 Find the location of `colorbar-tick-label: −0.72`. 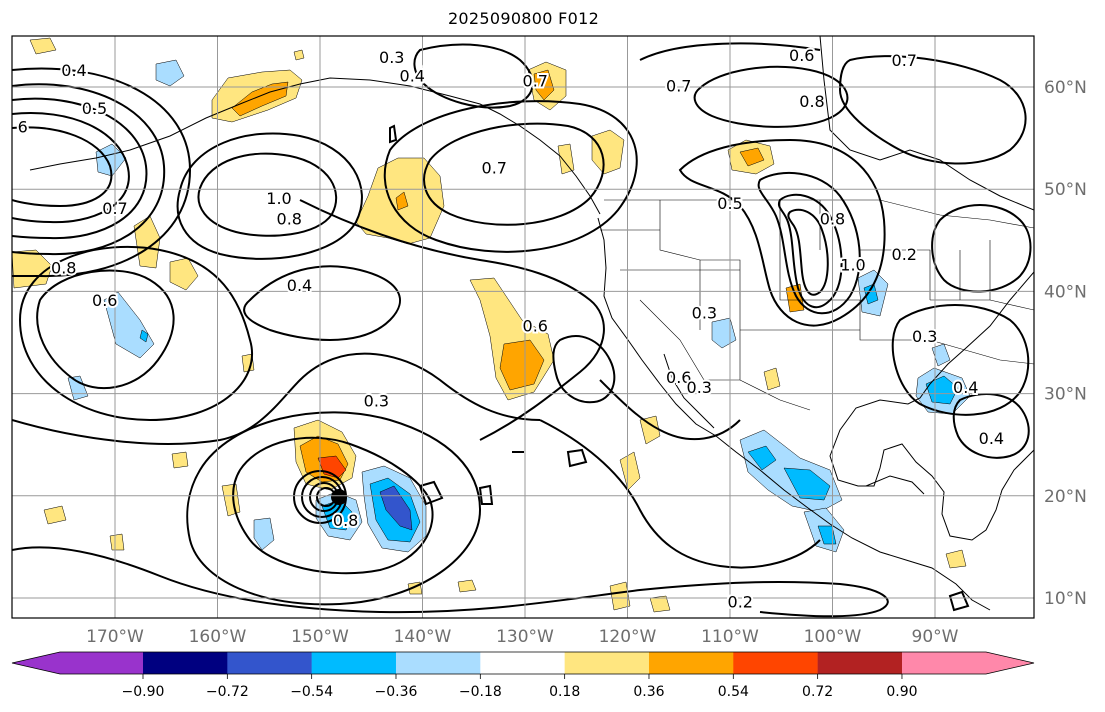

colorbar-tick-label: −0.72 is located at coordinates (227, 692).